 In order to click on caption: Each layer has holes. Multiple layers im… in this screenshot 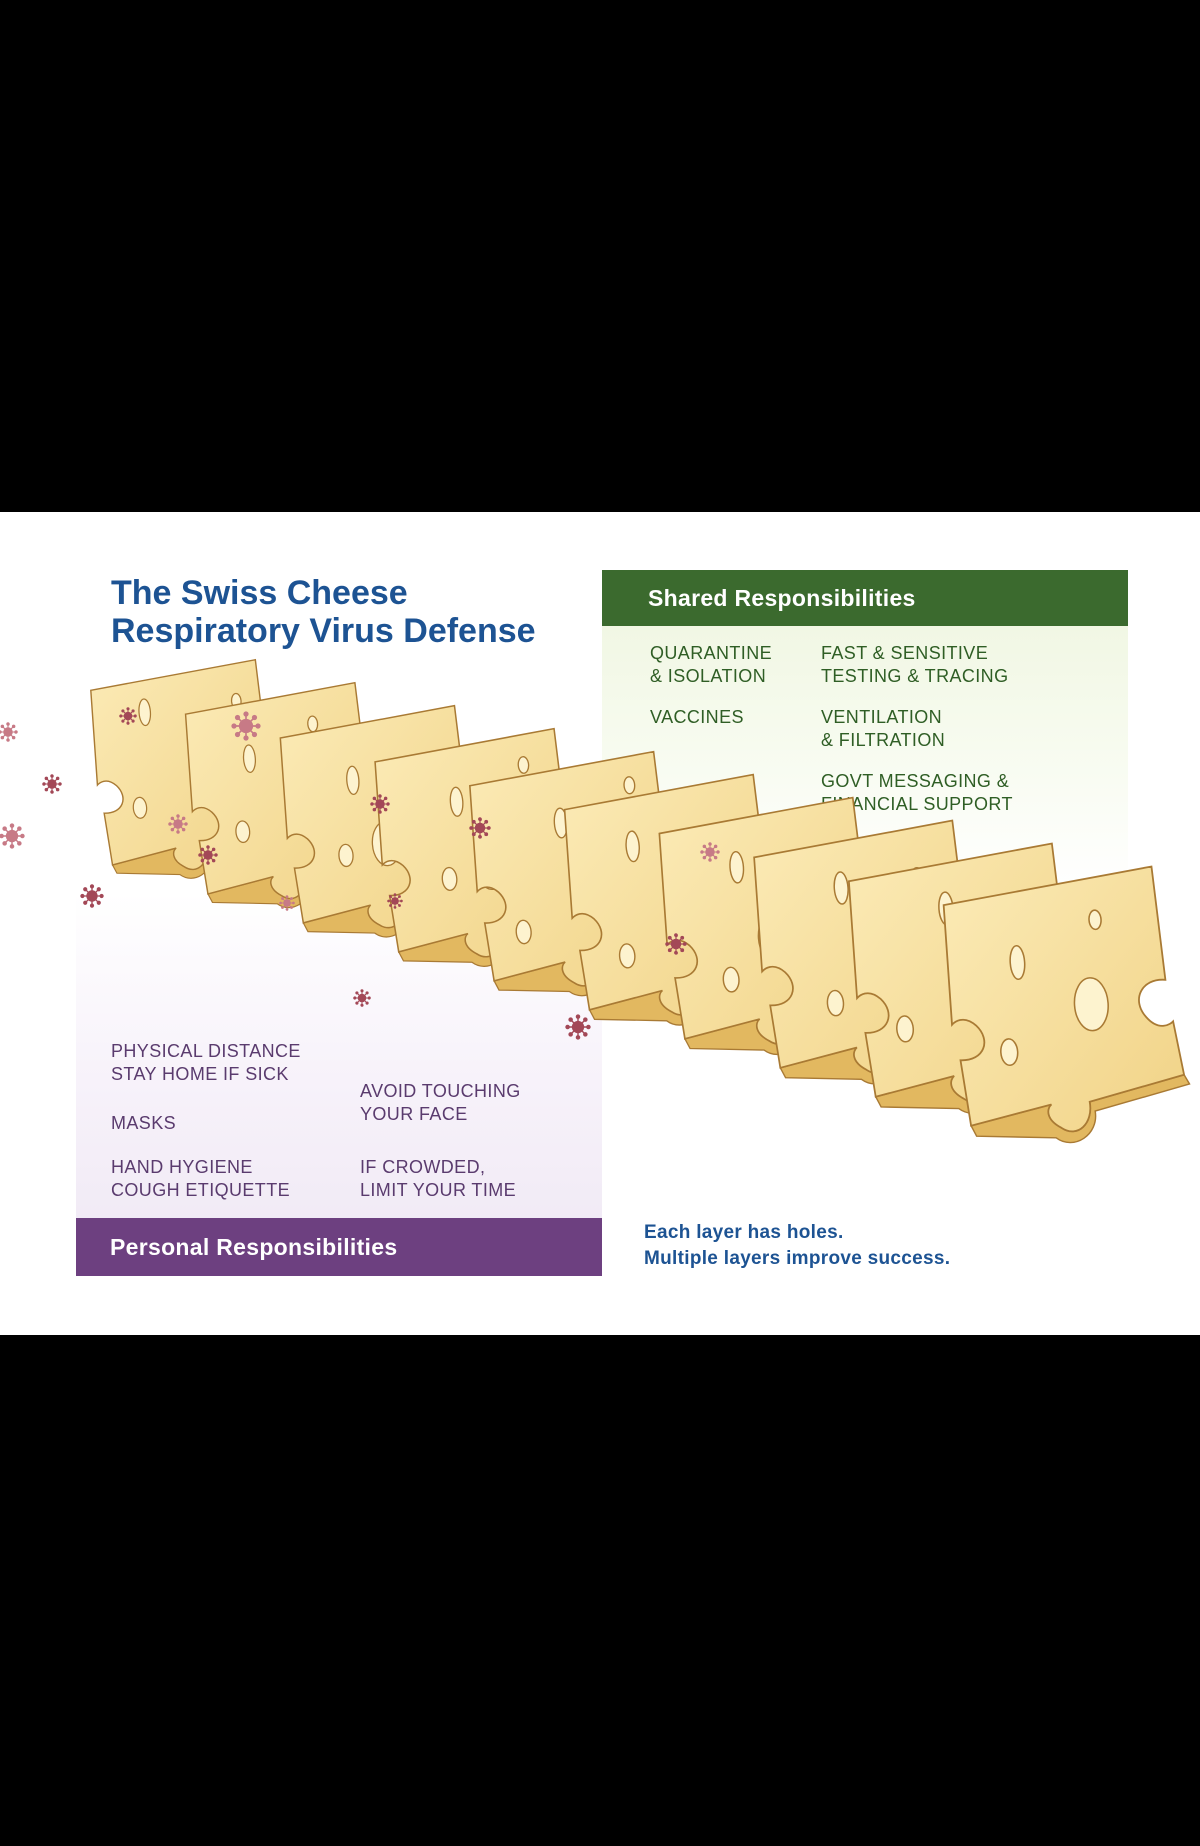, I will do `click(797, 1245)`.